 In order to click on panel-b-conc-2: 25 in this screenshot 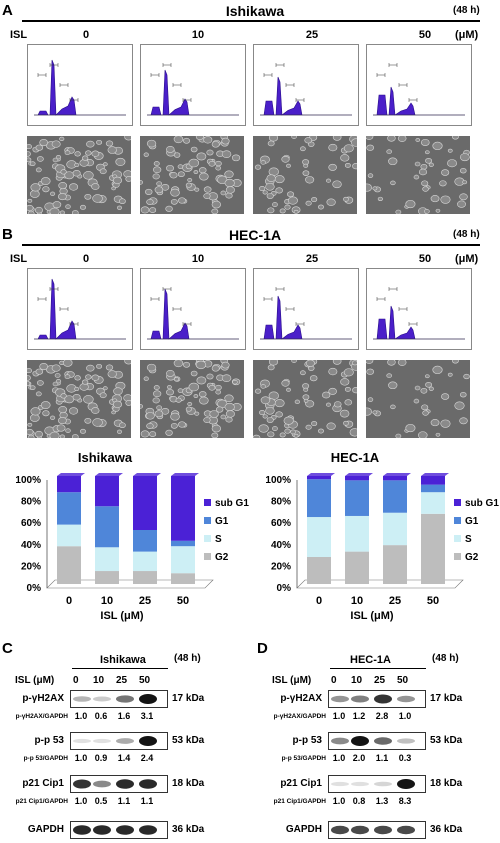, I will do `click(312, 259)`.